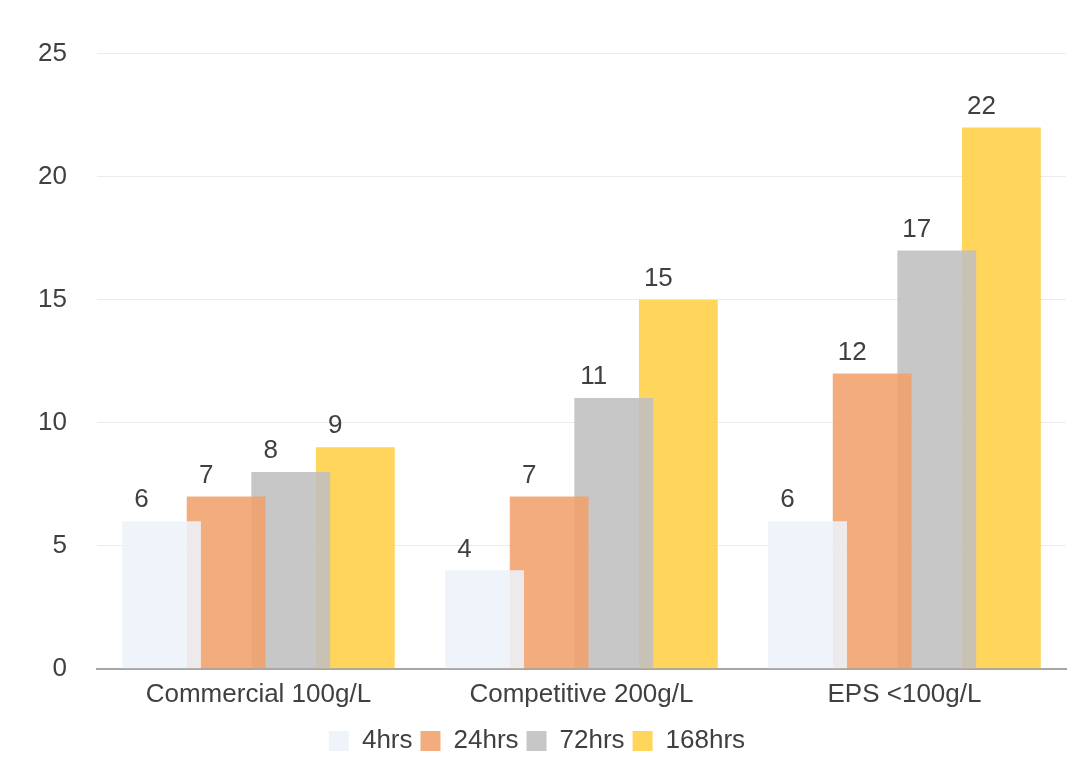 The height and width of the screenshot is (772, 1084). Describe the element at coordinates (335, 424) in the screenshot. I see `data-label: 9` at that location.